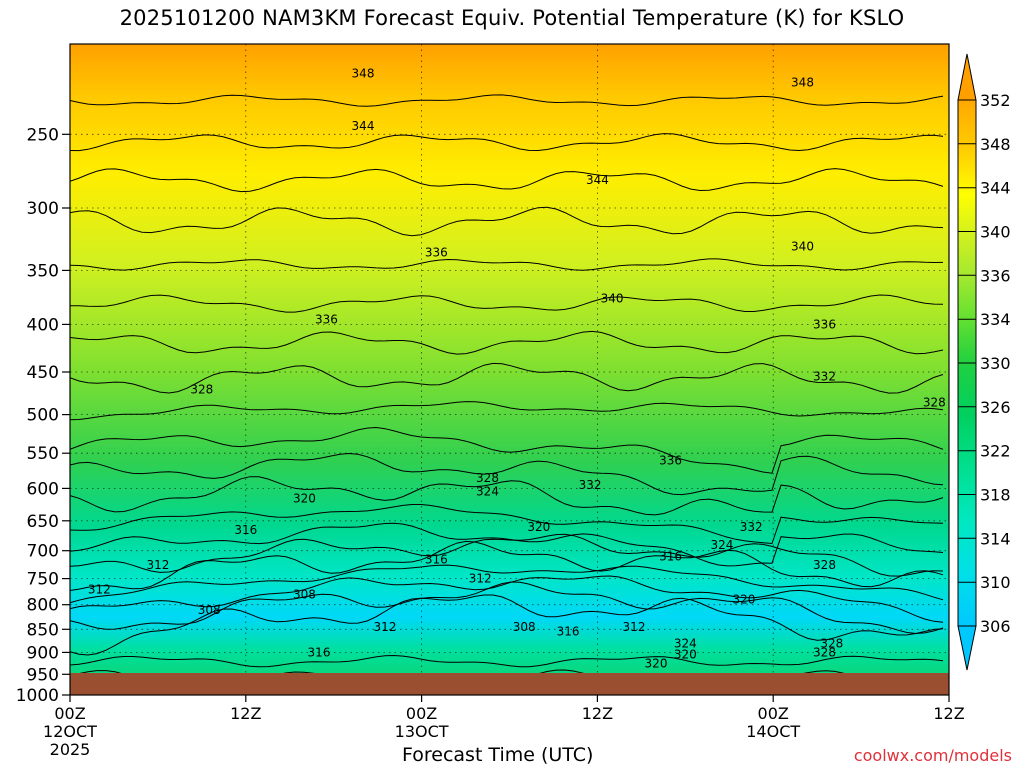 The width and height of the screenshot is (1024, 768). What do you see at coordinates (43, 135) in the screenshot?
I see `y-tick-label: 250` at bounding box center [43, 135].